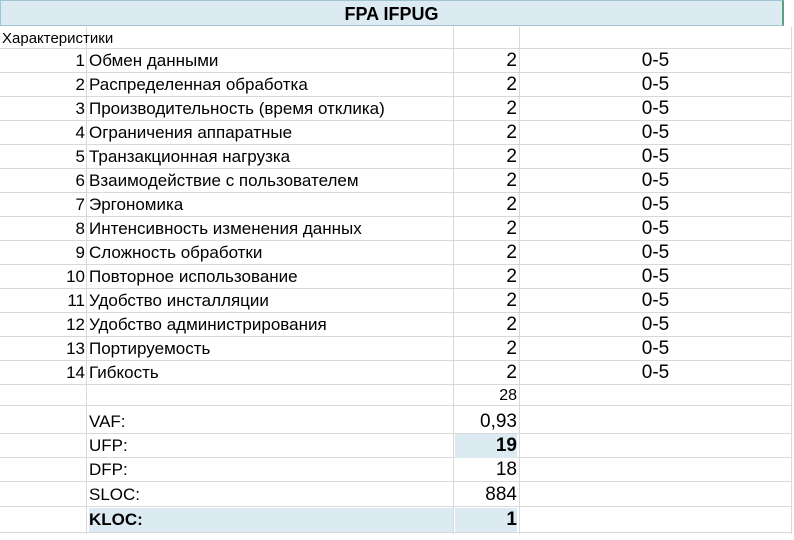 Image resolution: width=794 pixels, height=540 pixels. Describe the element at coordinates (193, 276) in the screenshot. I see `characteristic-name: Повторное использование` at that location.